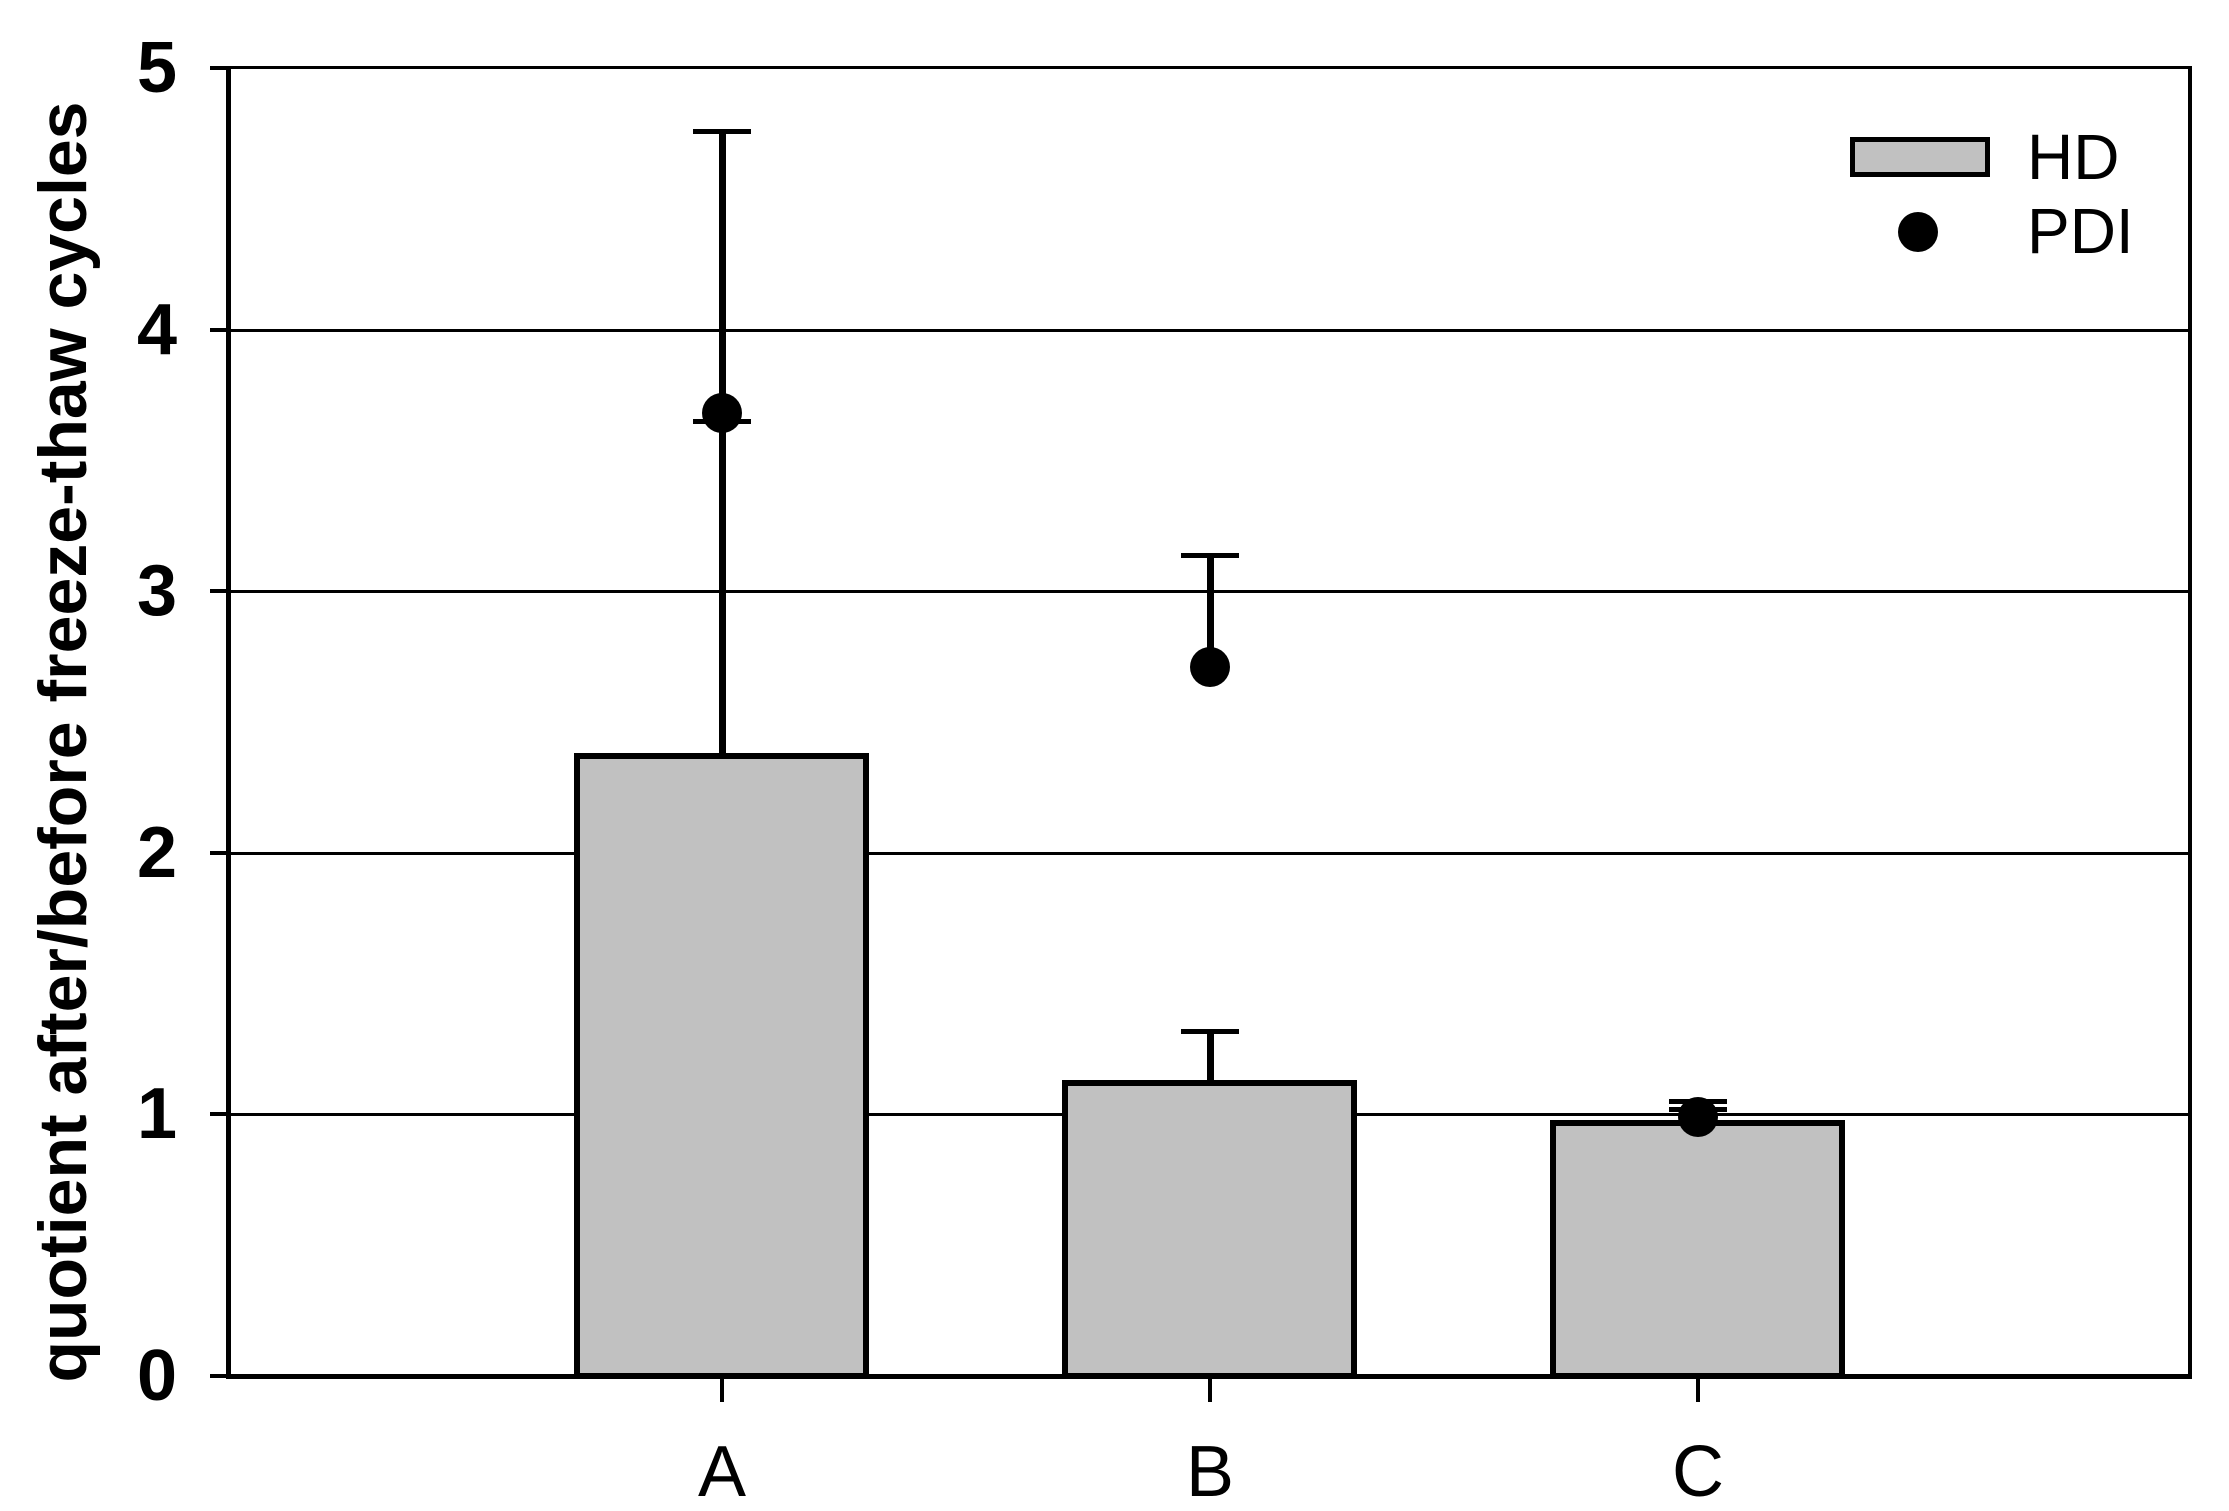  I want to click on pdi-error-cap, so click(1210, 555).